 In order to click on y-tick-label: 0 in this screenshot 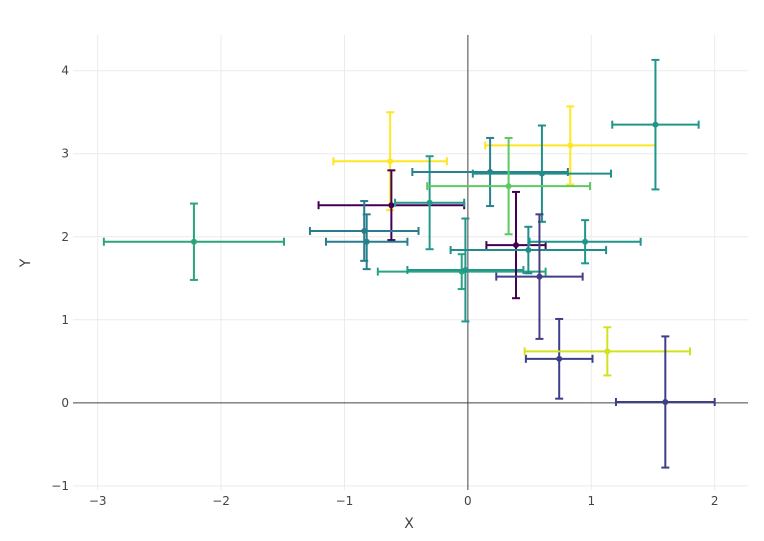, I will do `click(65, 403)`.